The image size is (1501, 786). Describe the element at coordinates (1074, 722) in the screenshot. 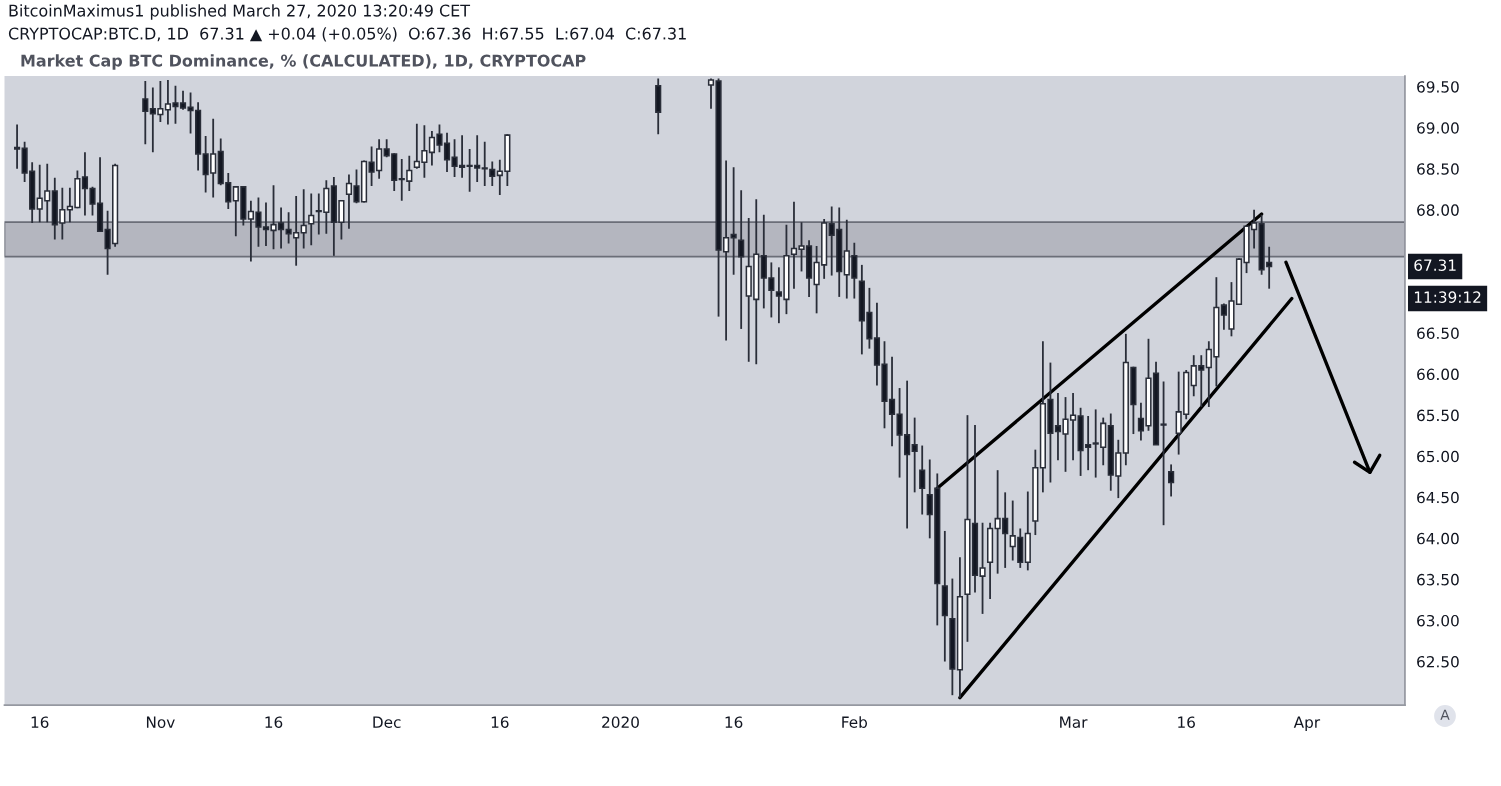

I see `x-tick-label: Mar` at that location.